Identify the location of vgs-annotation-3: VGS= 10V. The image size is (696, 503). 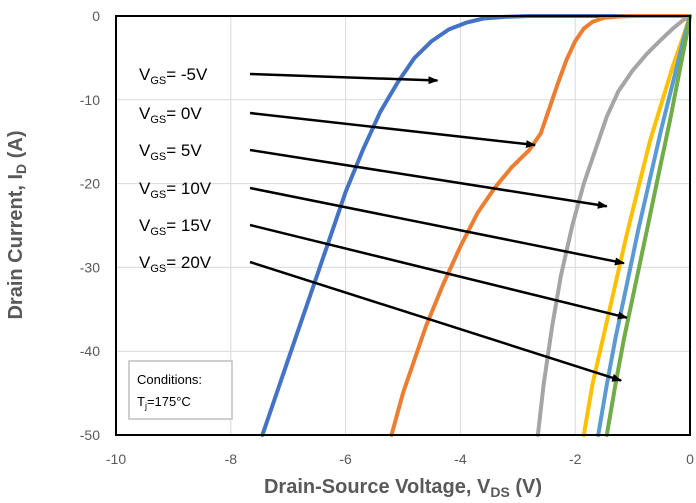
(175, 190).